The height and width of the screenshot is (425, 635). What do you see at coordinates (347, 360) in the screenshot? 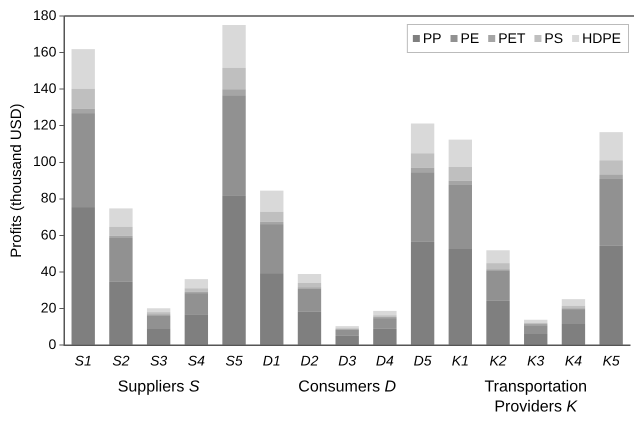
I see `x-tick-label: D3` at bounding box center [347, 360].